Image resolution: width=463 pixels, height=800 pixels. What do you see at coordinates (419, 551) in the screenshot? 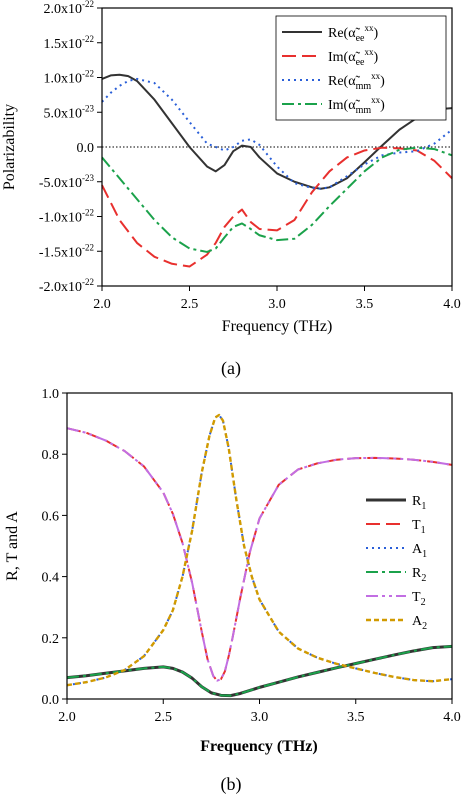
I see `legend-entry-label: A1` at bounding box center [419, 551].